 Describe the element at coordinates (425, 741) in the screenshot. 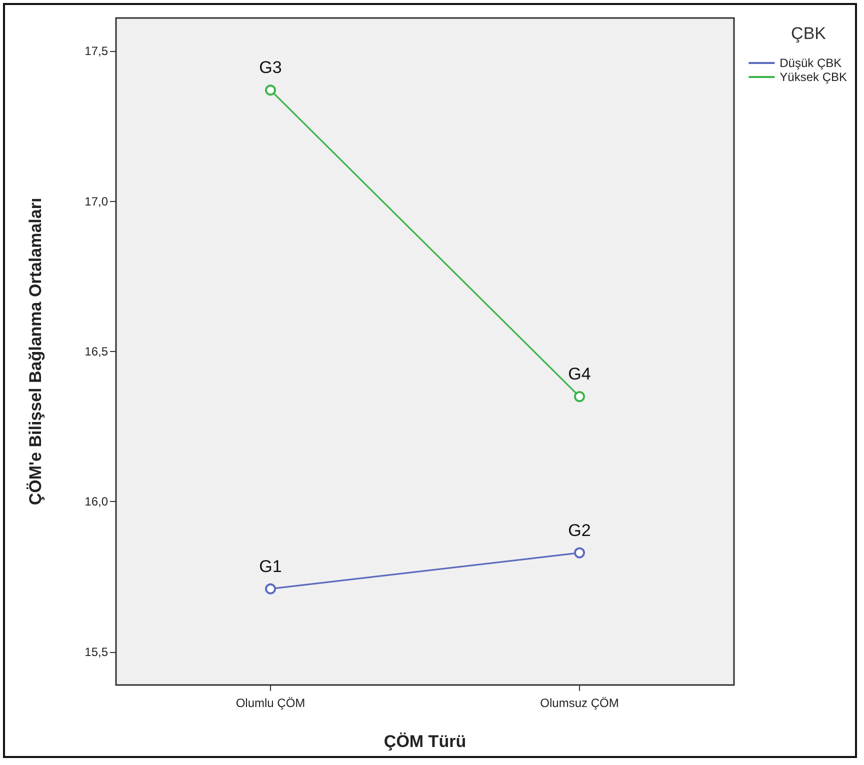

I see `x-axis-title: ÇÖM Türü` at that location.